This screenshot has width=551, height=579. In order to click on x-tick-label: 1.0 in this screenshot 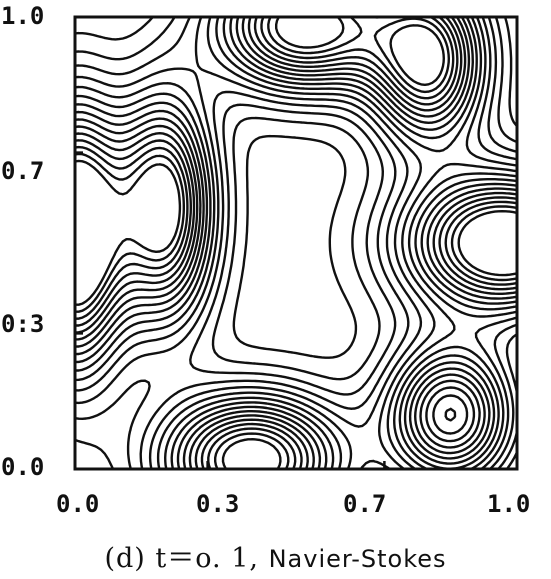, I will do `click(509, 504)`.